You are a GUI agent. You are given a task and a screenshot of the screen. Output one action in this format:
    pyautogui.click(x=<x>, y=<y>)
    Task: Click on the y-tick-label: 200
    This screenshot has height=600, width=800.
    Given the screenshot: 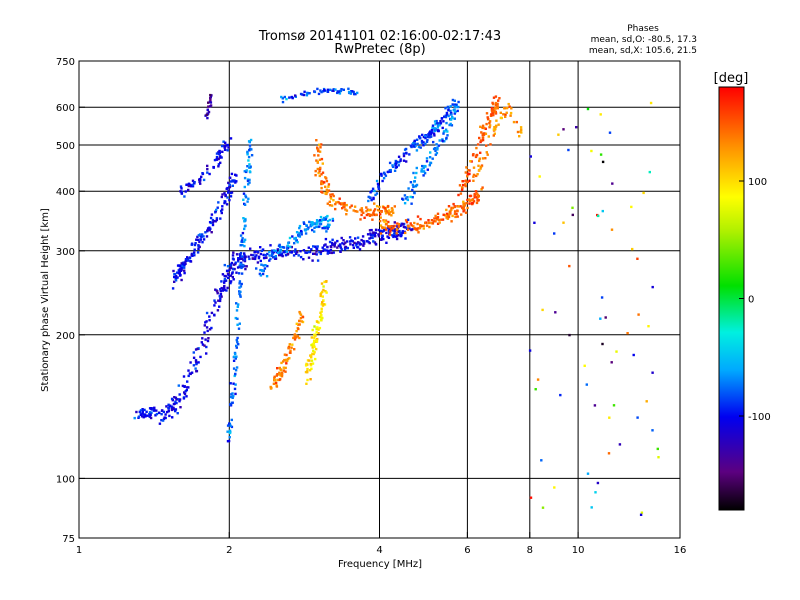 What is the action you would take?
    pyautogui.click(x=65, y=336)
    